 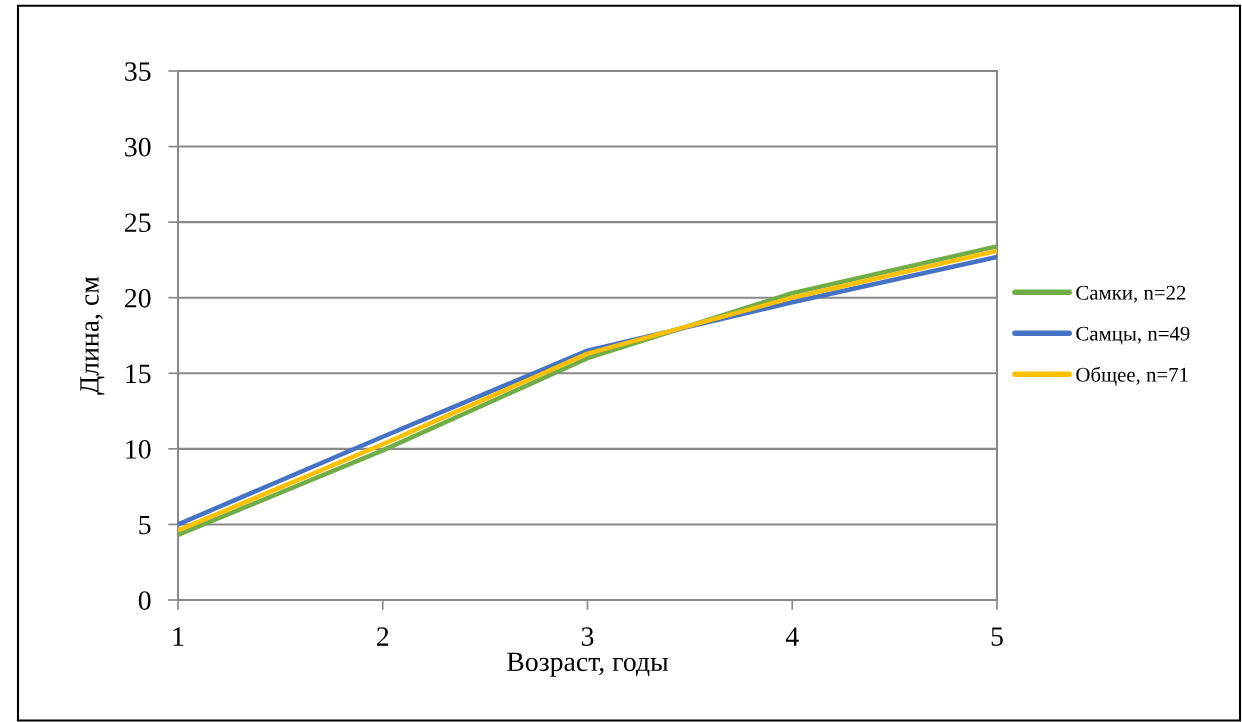 I want to click on y-tick-label: 35, so click(x=138, y=71).